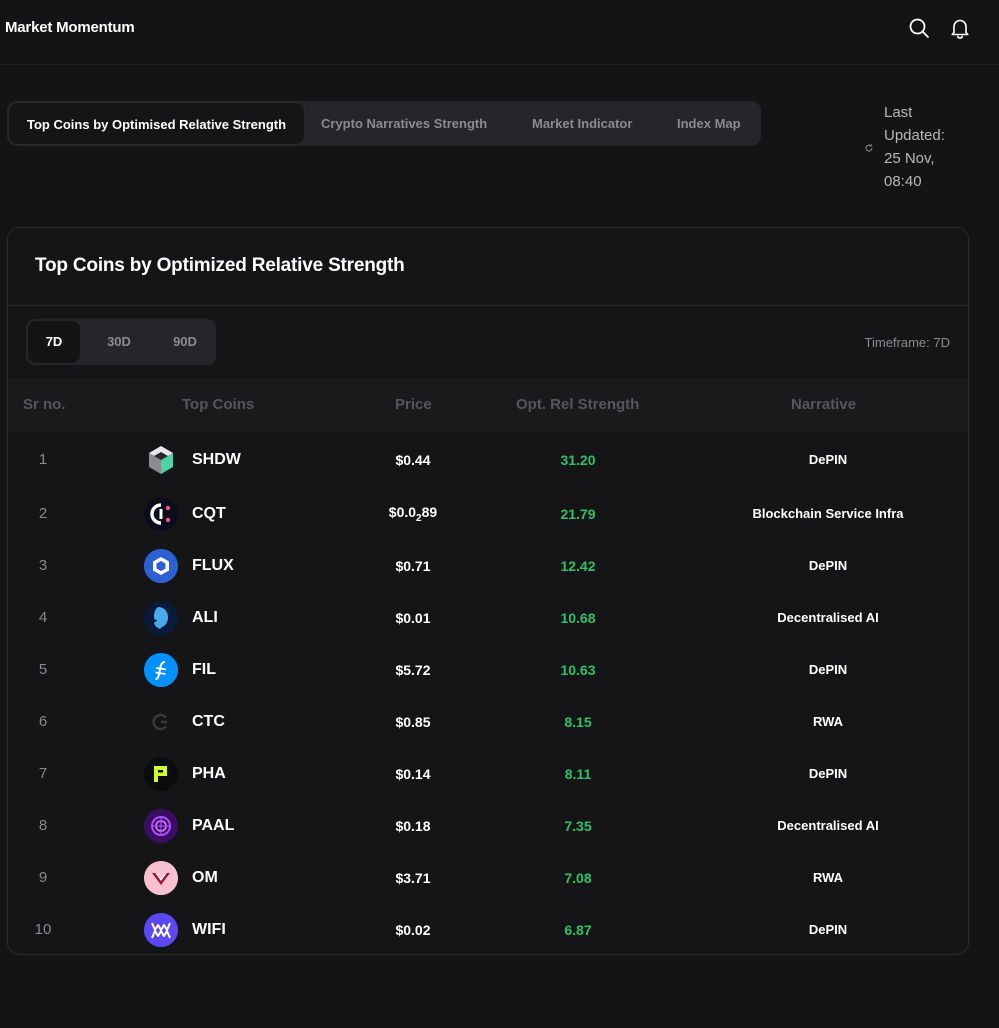  I want to click on row-symbol: PHA, so click(209, 773).